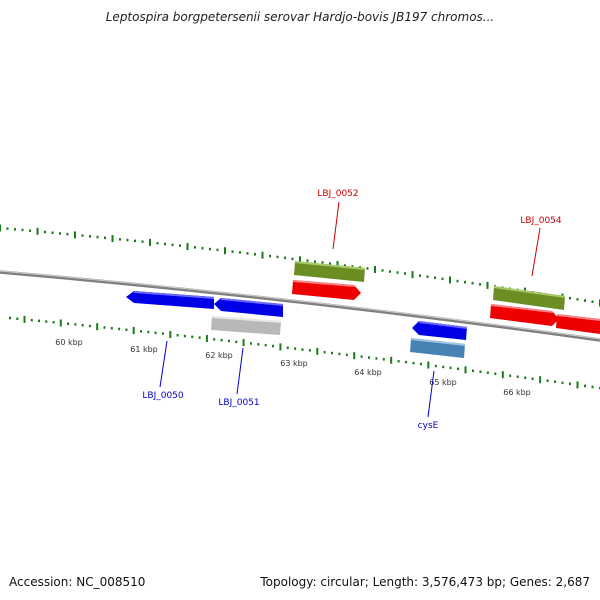 The height and width of the screenshot is (600, 600). What do you see at coordinates (326, 290) in the screenshot?
I see `feature-lbj0052-arrow` at bounding box center [326, 290].